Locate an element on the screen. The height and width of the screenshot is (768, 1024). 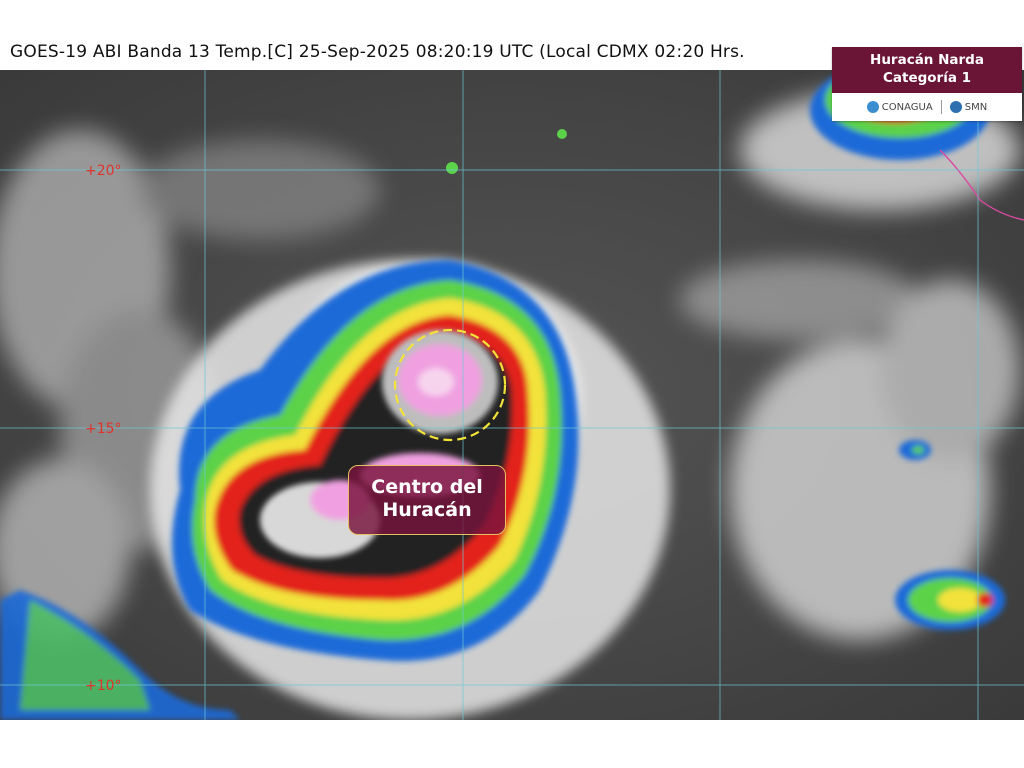
center-label: Centro del Huracán is located at coordinates (427, 500).